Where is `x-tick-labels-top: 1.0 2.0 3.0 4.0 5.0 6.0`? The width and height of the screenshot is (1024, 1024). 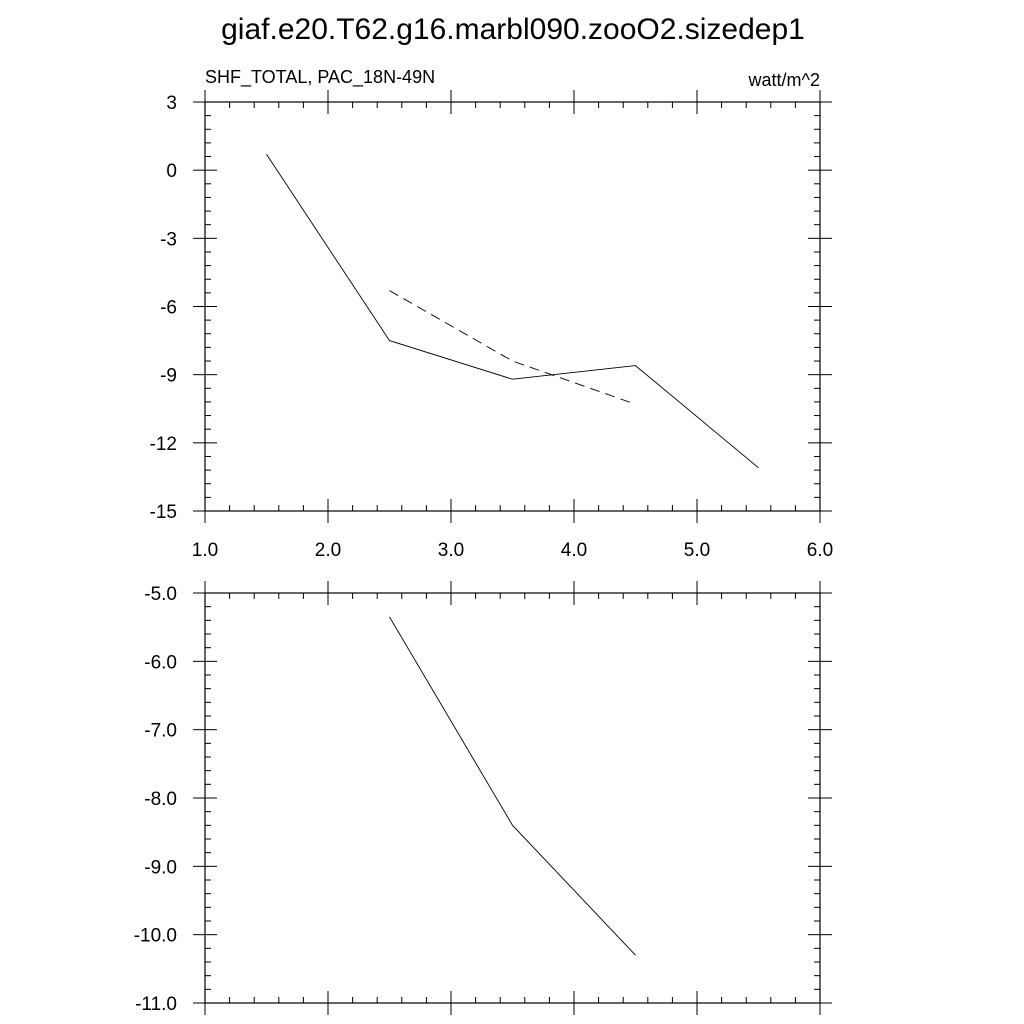 x-tick-labels-top: 1.0 2.0 3.0 4.0 5.0 6.0 is located at coordinates (512, 550).